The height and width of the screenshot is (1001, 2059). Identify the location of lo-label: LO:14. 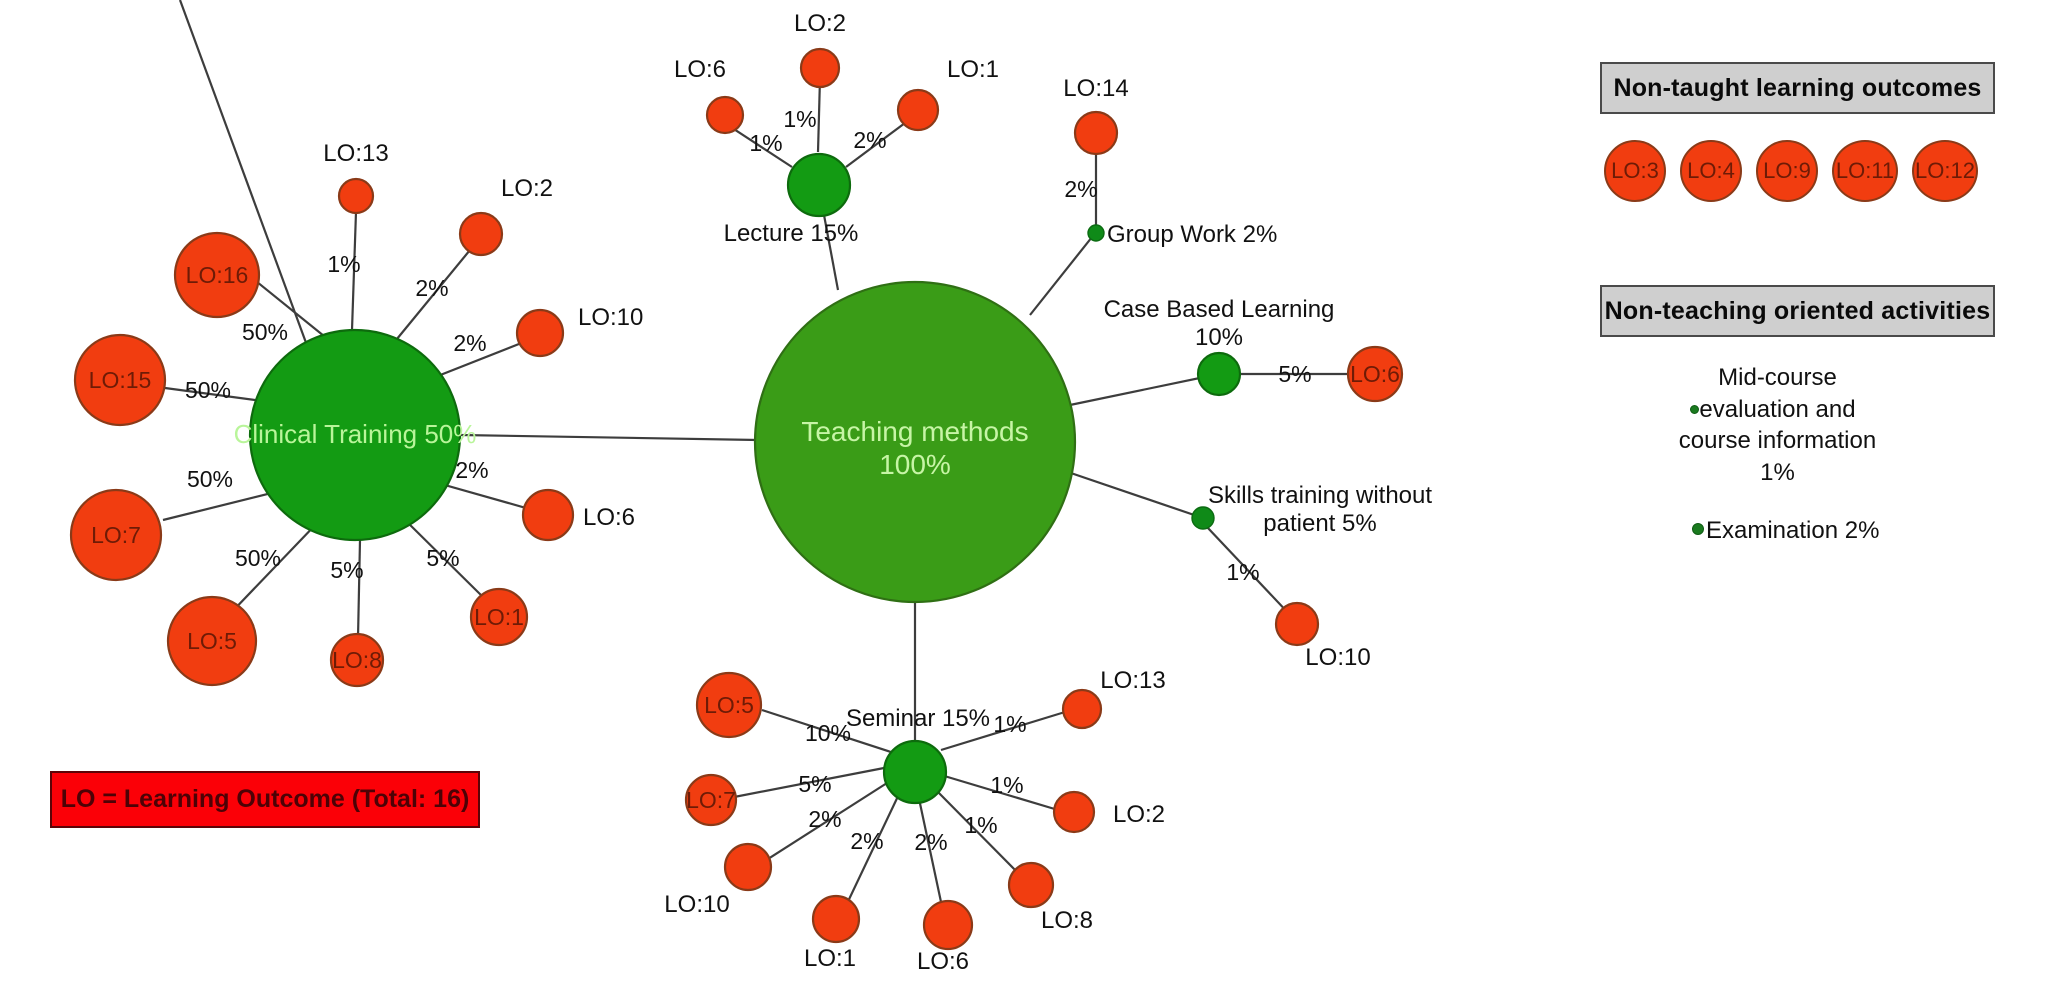
(1095, 88).